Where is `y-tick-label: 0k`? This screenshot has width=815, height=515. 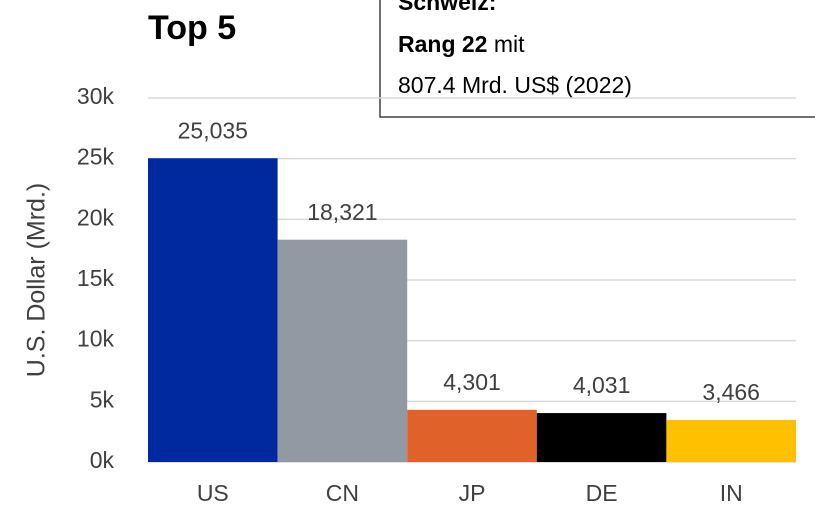 y-tick-label: 0k is located at coordinates (102, 460).